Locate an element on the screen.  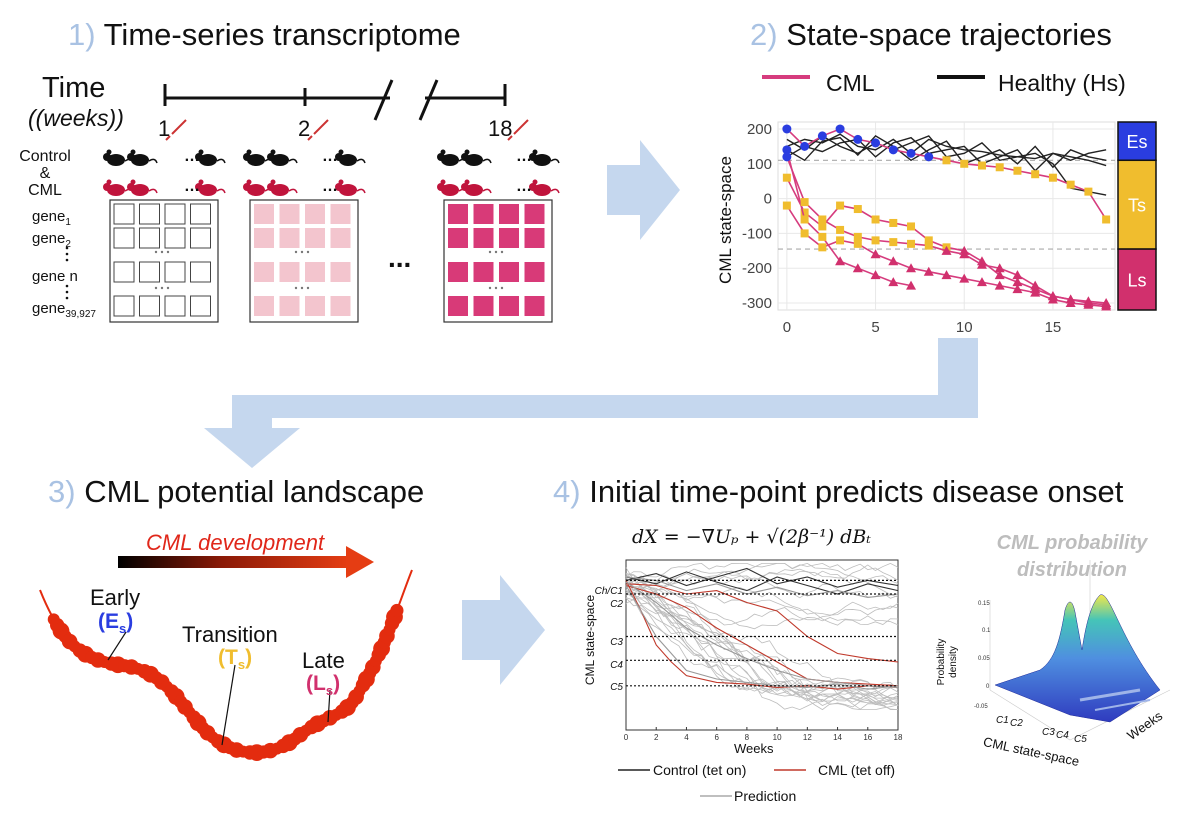
legend-healthy-label: Healthy (Hs) is located at coordinates (1062, 83).